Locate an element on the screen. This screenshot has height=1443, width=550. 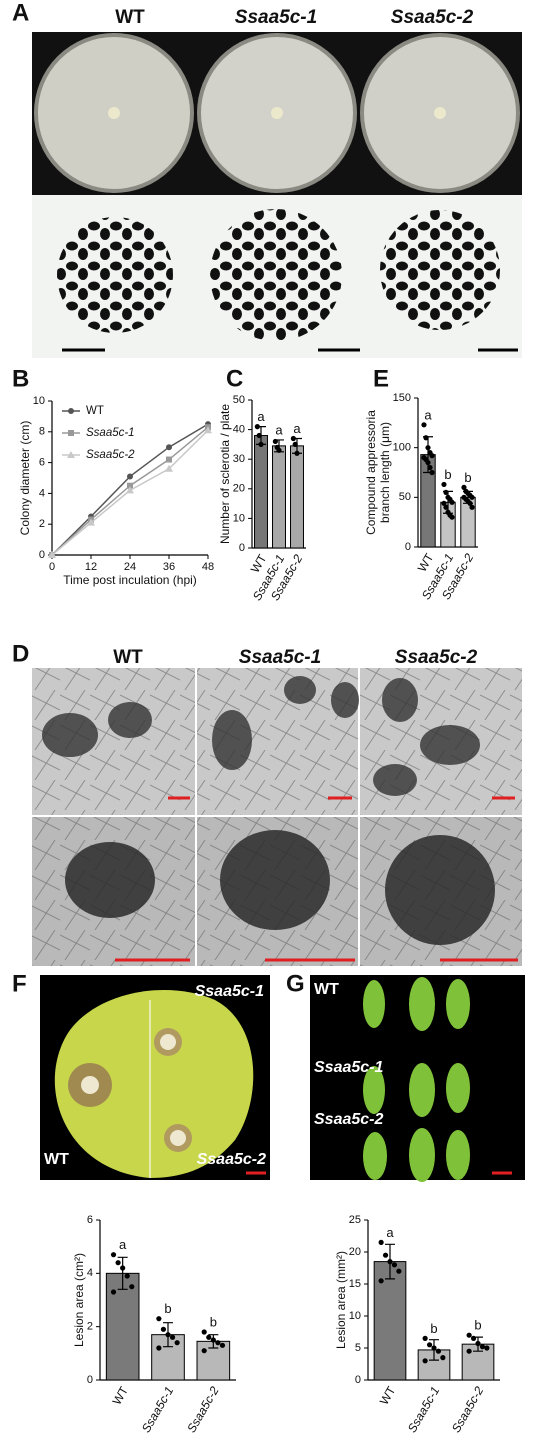
x-tick-label: 48 is located at coordinates (208, 567).